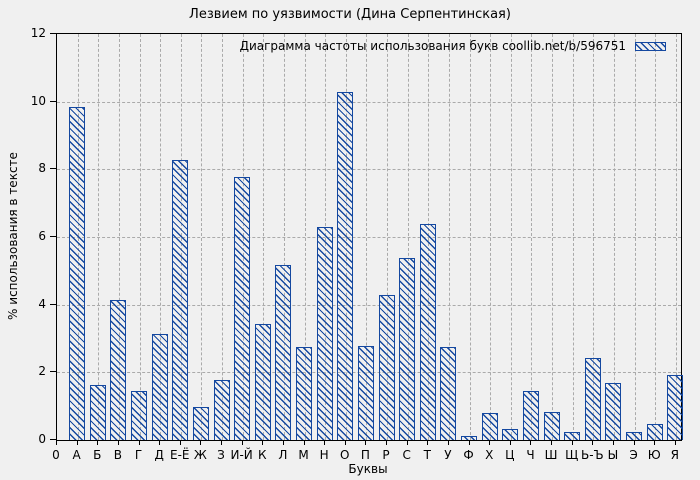  Describe the element at coordinates (42, 236) in the screenshot. I see `y-tick-label: 6` at that location.